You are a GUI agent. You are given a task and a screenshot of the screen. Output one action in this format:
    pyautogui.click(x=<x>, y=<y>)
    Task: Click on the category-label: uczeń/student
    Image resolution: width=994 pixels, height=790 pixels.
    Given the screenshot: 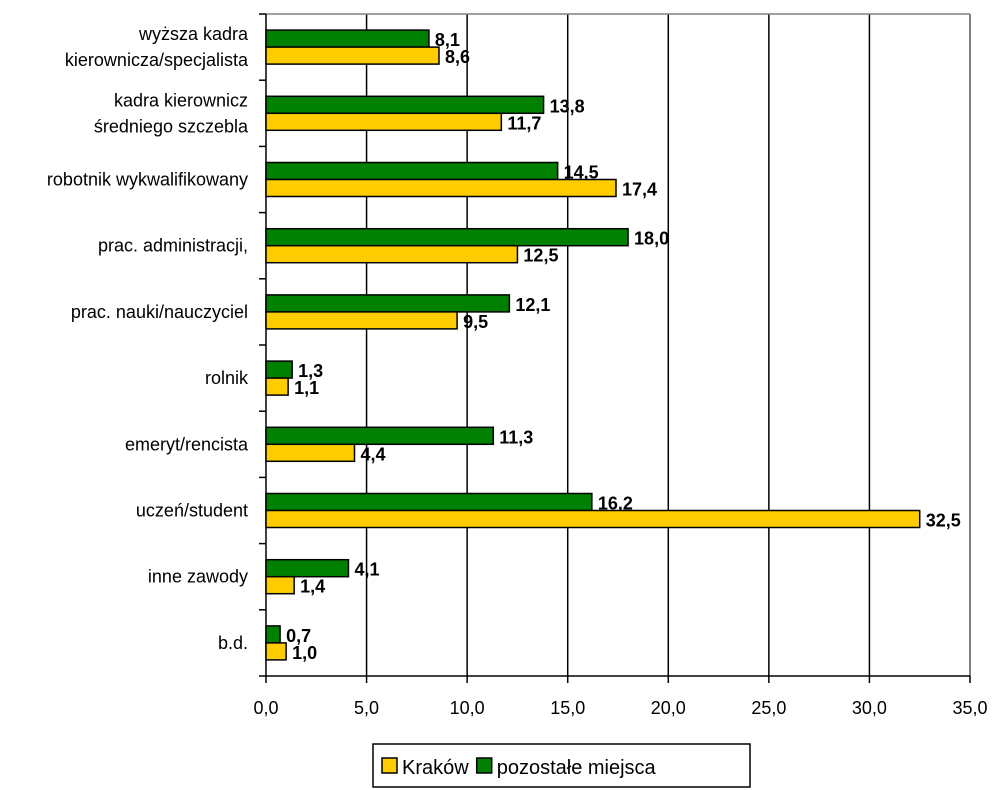 What is the action you would take?
    pyautogui.click(x=192, y=511)
    